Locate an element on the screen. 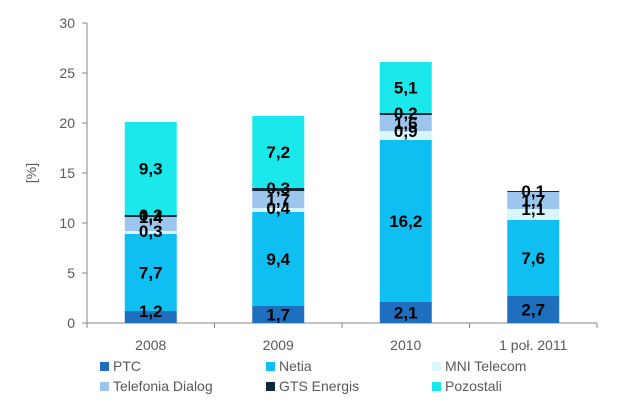 Image resolution: width=617 pixels, height=408 pixels. data-label: 9,3 is located at coordinates (151, 169).